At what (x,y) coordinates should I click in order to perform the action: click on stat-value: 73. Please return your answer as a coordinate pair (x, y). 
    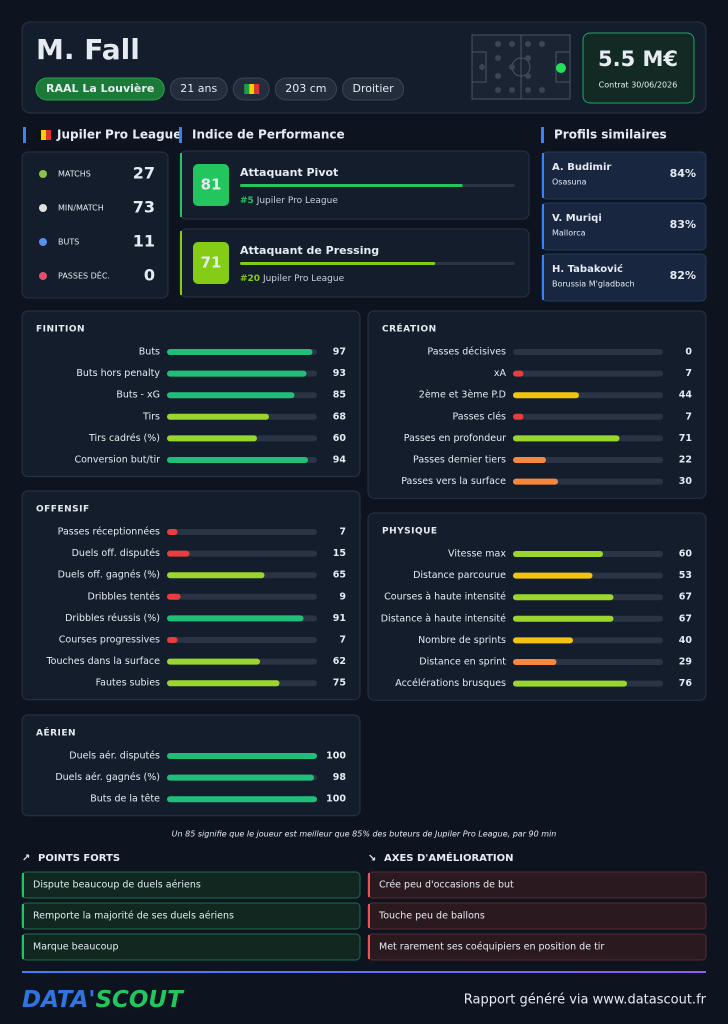
    Looking at the image, I should click on (144, 207).